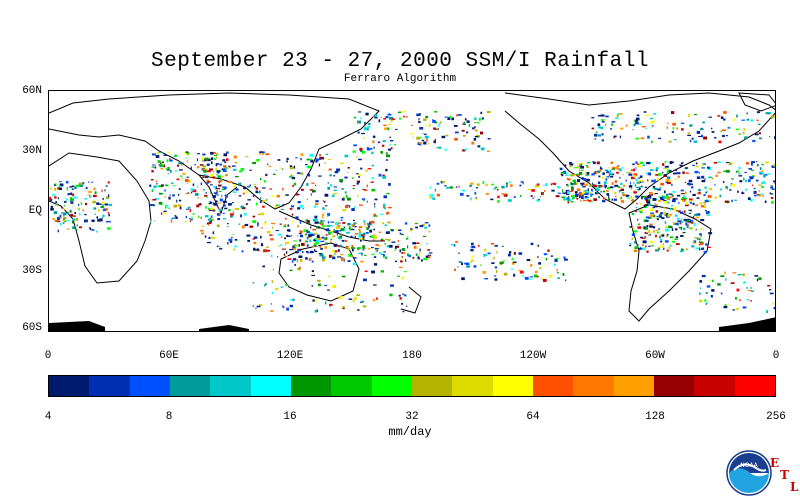 The height and width of the screenshot is (500, 800). What do you see at coordinates (169, 417) in the screenshot?
I see `scale-label-8: 8` at bounding box center [169, 417].